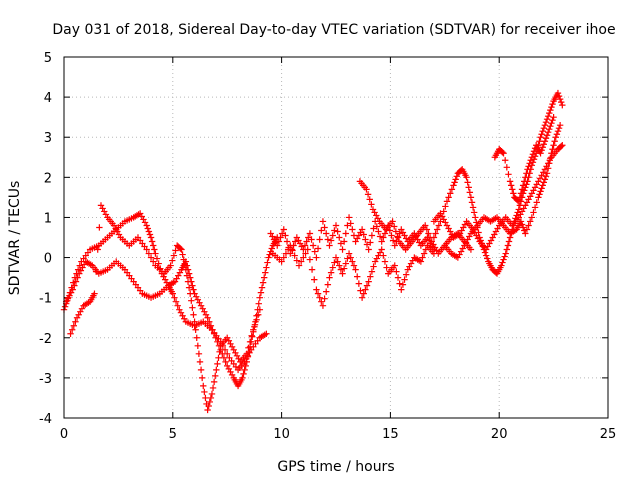 The height and width of the screenshot is (480, 640). I want to click on series-arc10, so click(524, 159).